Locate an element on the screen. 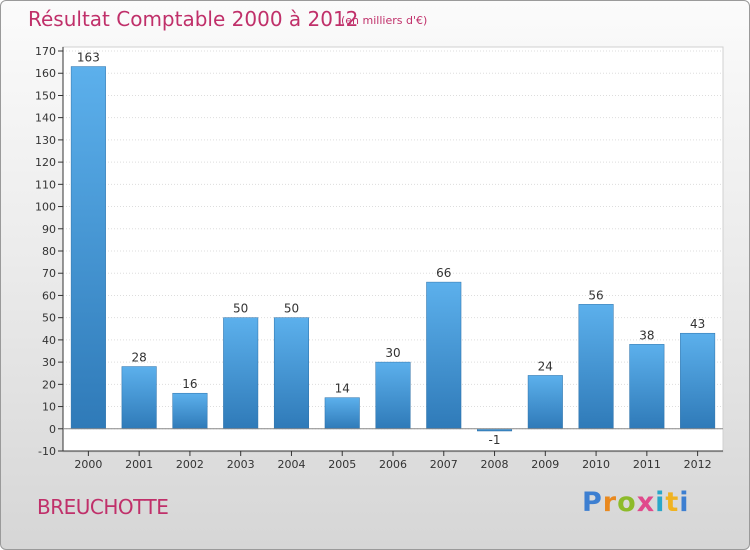  proxiti-logo: Proxiti is located at coordinates (636, 502).